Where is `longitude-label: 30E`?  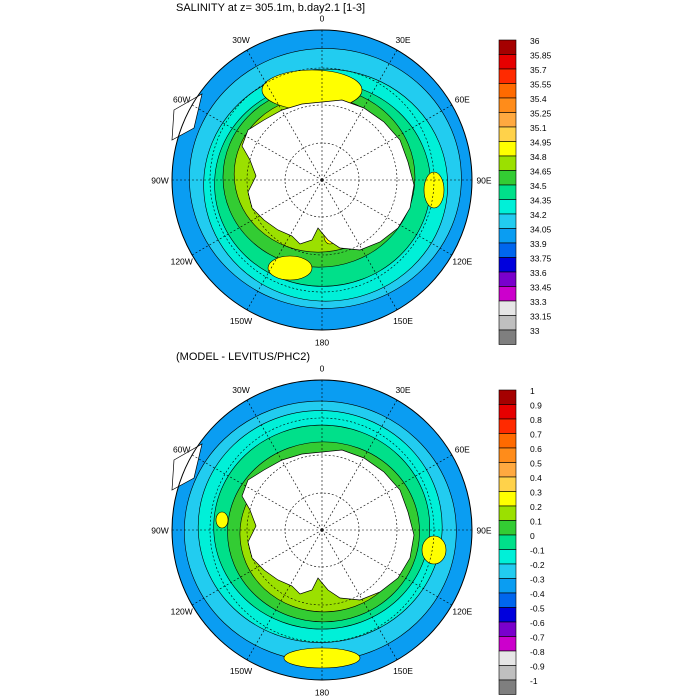
longitude-label: 30E is located at coordinates (402, 40).